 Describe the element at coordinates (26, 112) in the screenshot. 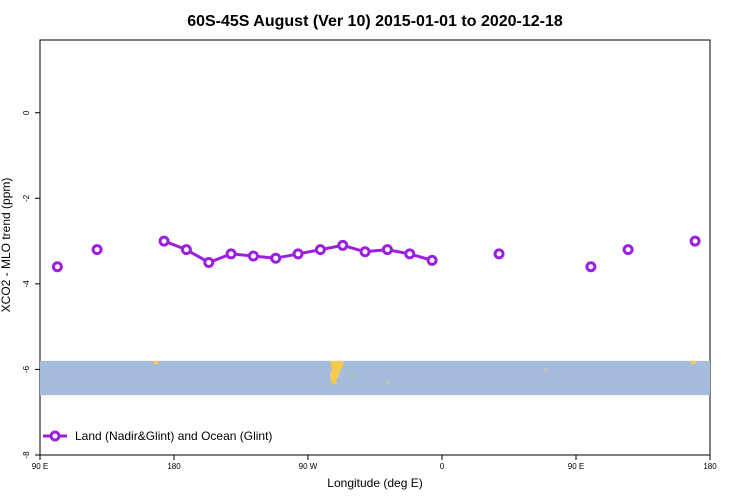

I see `y-tick-label: 0` at that location.